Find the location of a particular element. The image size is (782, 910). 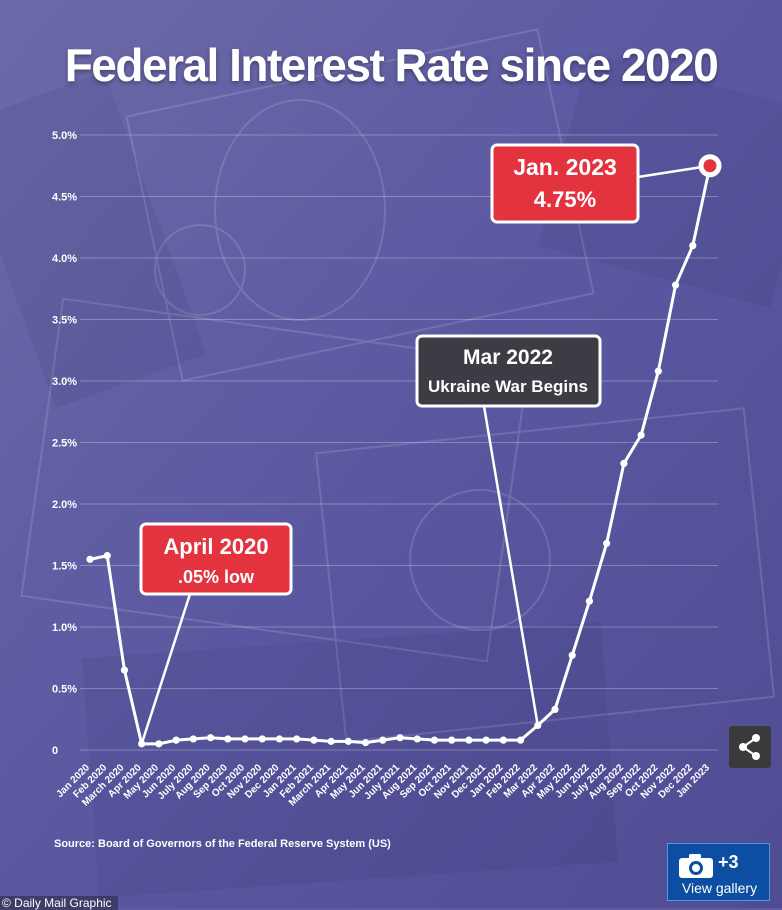

annotation-april-2020-subtitle: .05% low is located at coordinates (216, 577).